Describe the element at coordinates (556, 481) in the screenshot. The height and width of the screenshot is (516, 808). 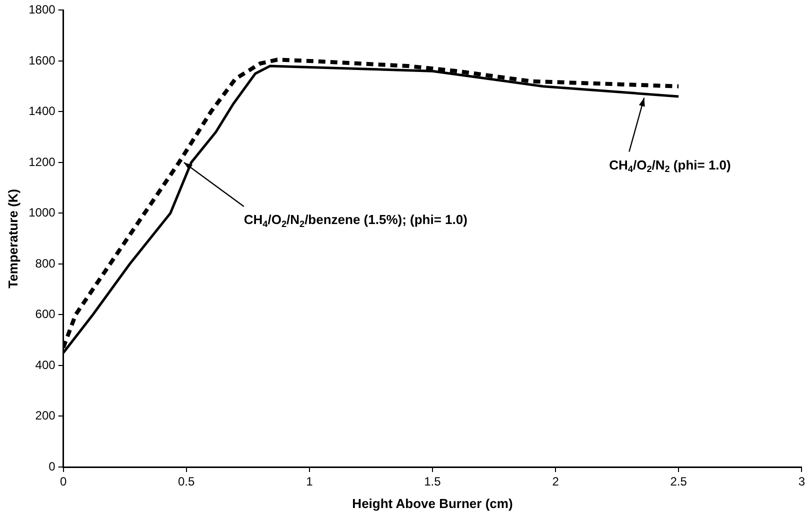
I see `x-tick-label: 2` at that location.